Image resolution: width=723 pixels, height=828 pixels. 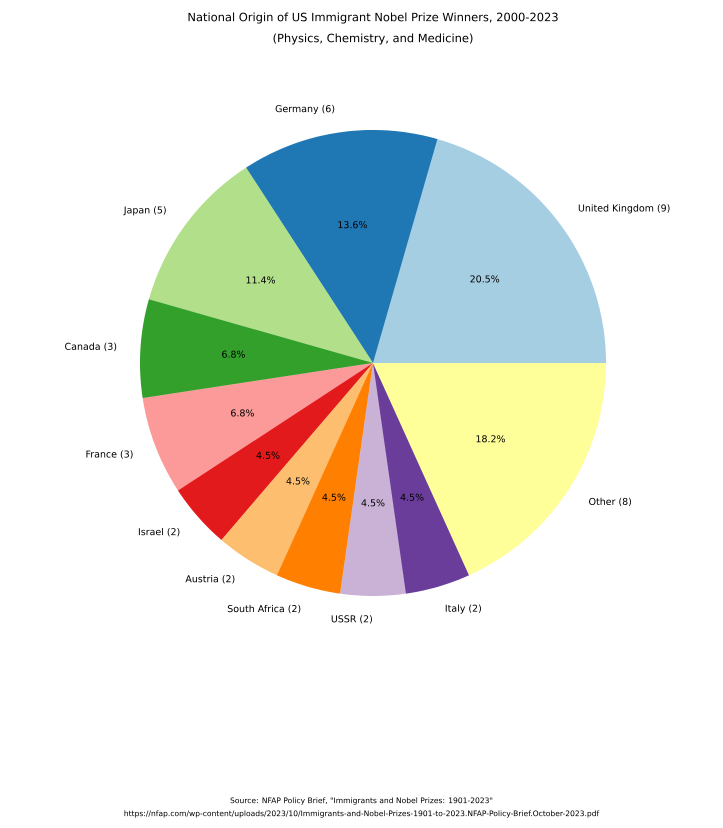 I want to click on slice-label: Canada (3), so click(x=90, y=347).